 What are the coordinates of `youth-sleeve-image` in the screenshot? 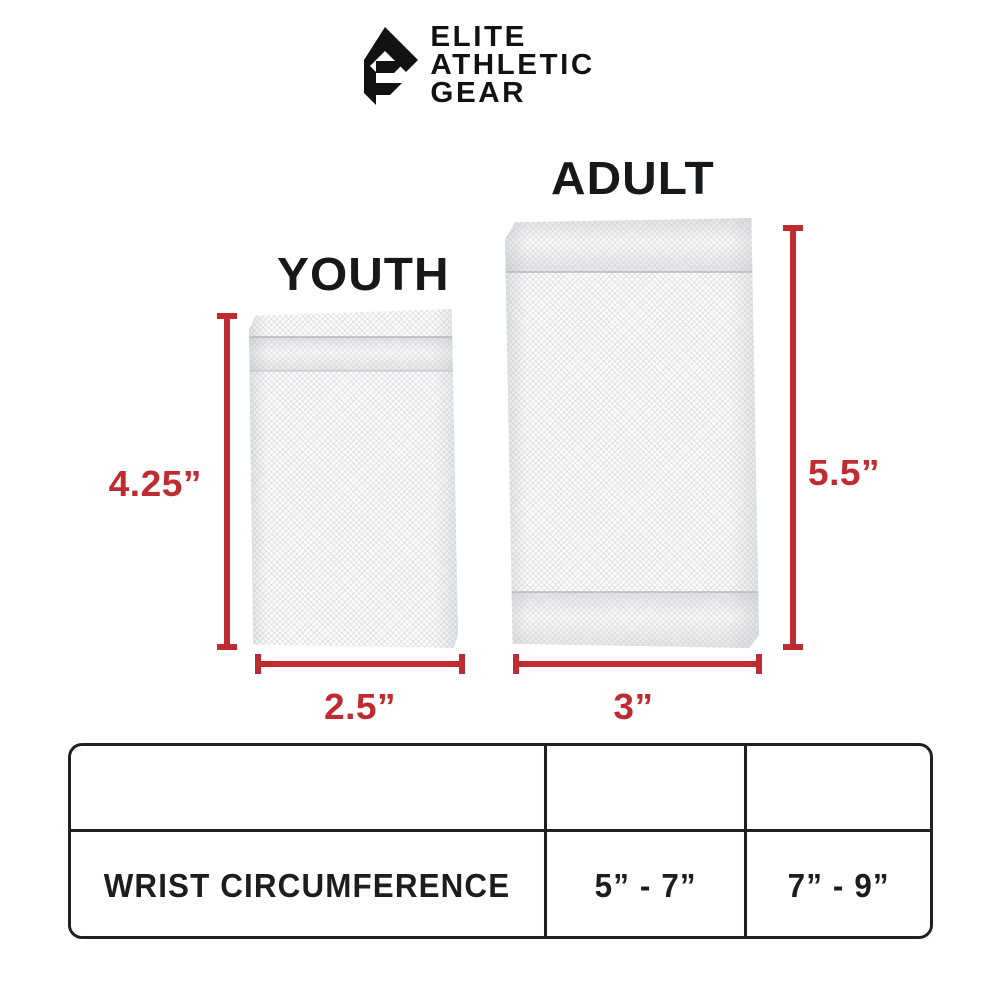 It's located at (353, 478).